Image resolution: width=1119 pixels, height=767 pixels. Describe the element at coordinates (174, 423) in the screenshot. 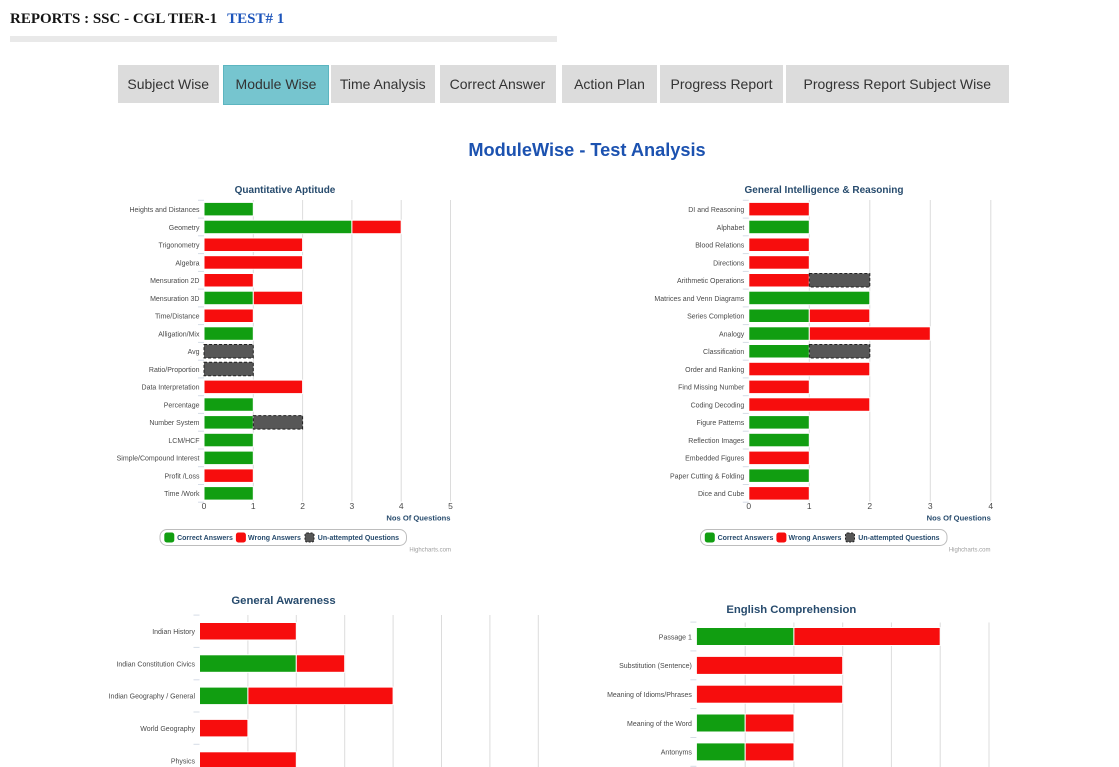

I see `svg-text: Number System` at that location.